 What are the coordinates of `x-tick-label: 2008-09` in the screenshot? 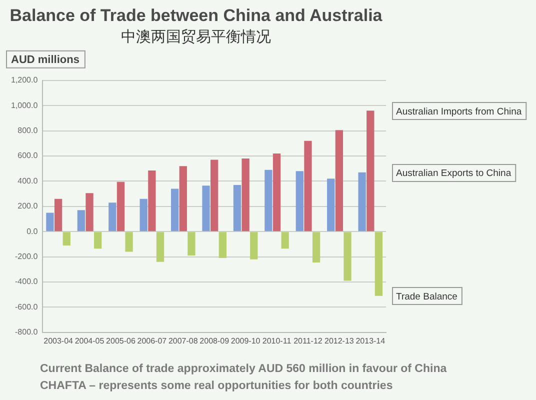 It's located at (215, 341).